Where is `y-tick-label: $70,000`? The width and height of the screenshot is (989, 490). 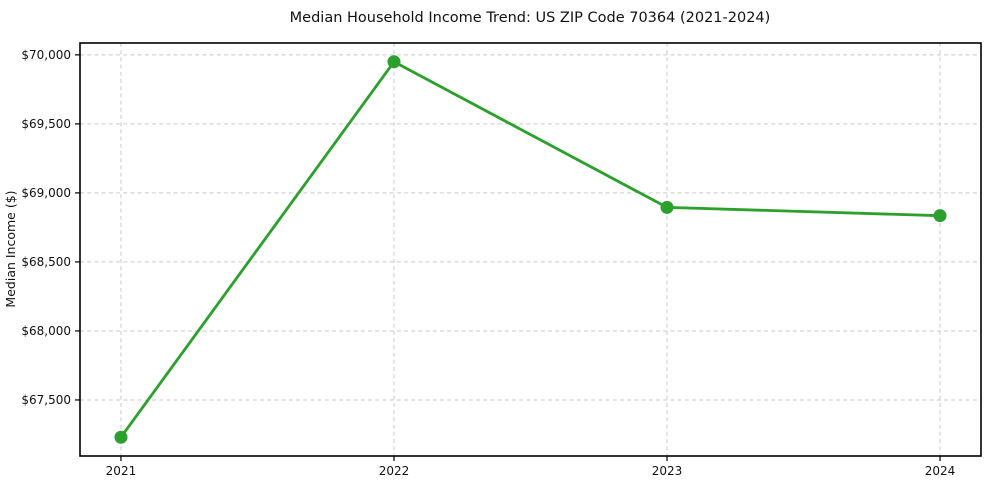
y-tick-label: $70,000 is located at coordinates (46, 55).